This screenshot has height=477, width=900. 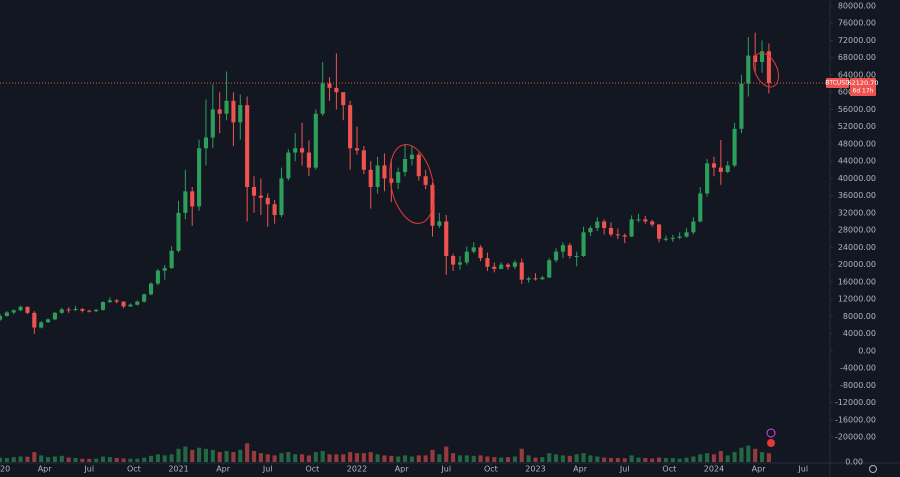 I want to click on y-tick-label: 16000.00, so click(x=857, y=281).